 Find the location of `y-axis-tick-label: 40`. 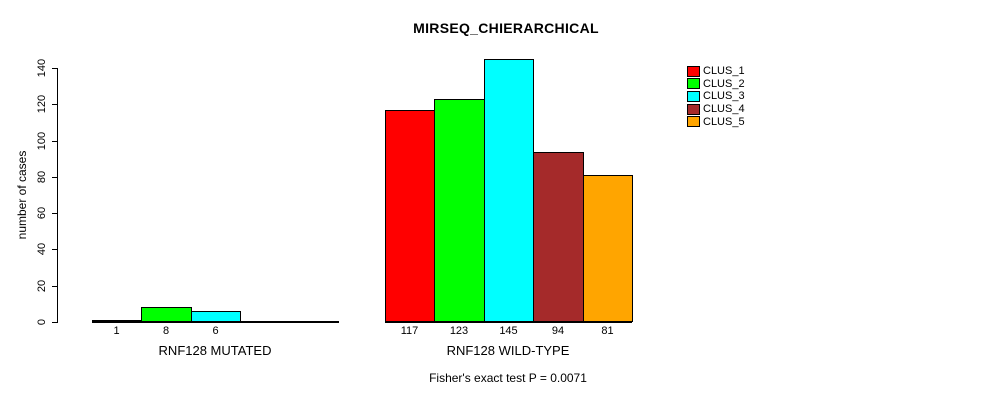

y-axis-tick-label: 40 is located at coordinates (42, 249).